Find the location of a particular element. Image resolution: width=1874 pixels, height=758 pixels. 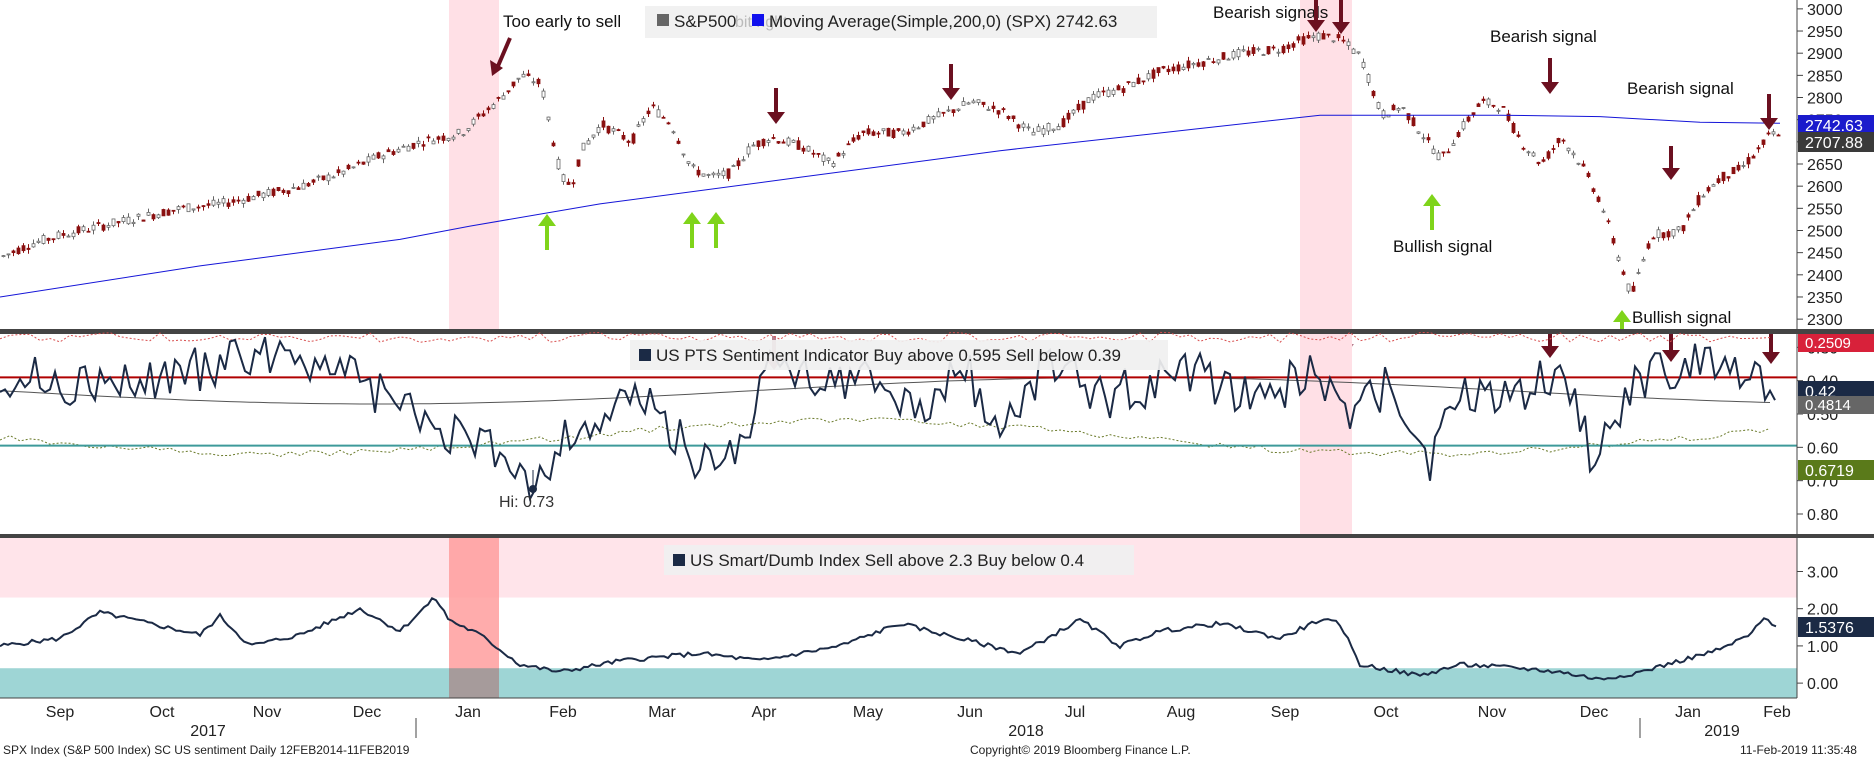

smartdumb-ytick-label: 2.00 is located at coordinates (1822, 610).